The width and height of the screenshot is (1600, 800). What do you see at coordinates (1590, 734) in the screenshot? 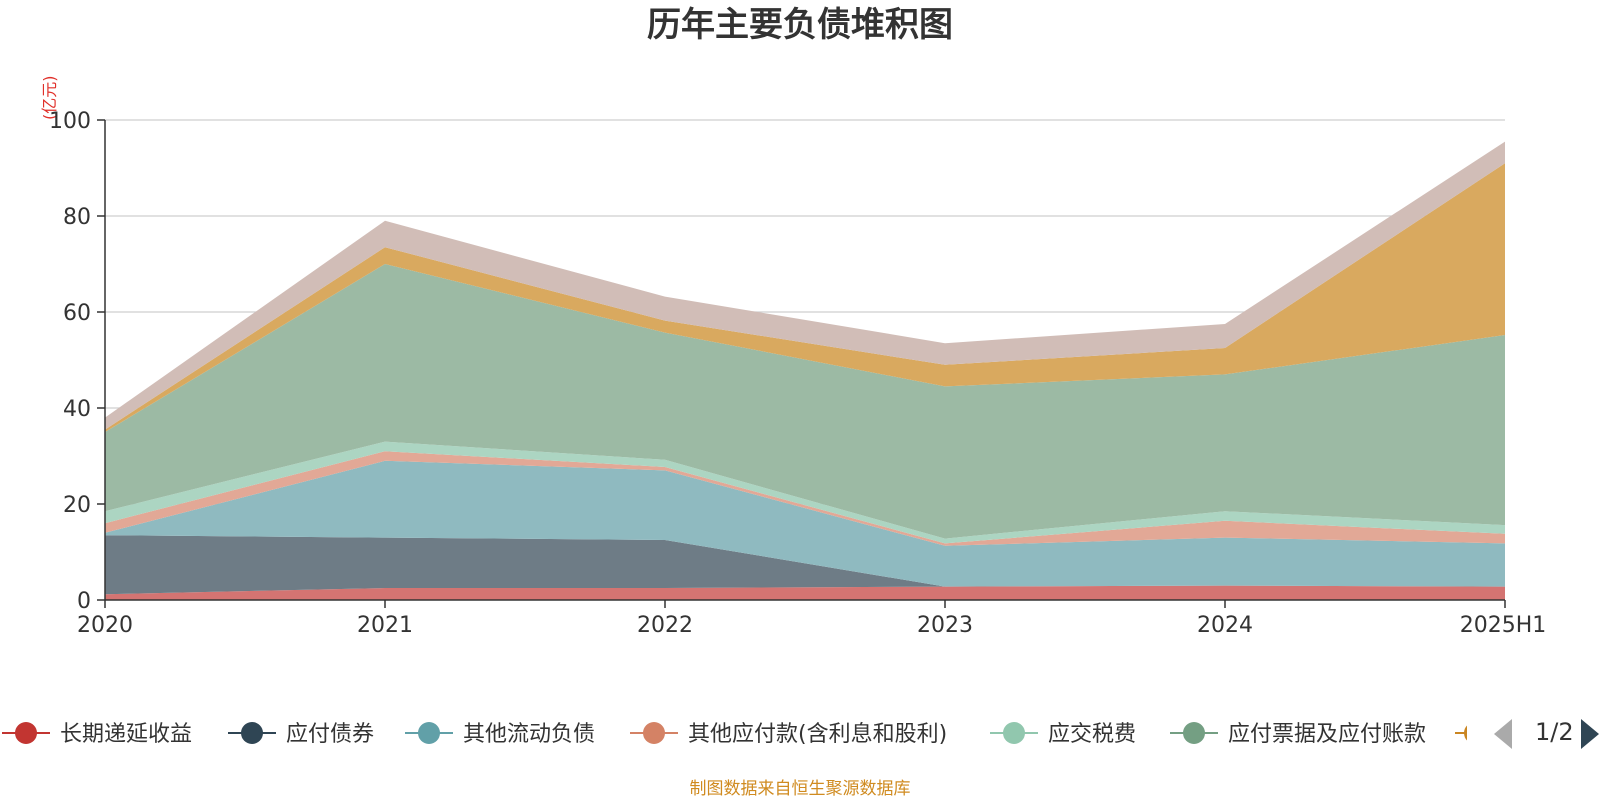
I see `legend-next-page-icon` at bounding box center [1590, 734].